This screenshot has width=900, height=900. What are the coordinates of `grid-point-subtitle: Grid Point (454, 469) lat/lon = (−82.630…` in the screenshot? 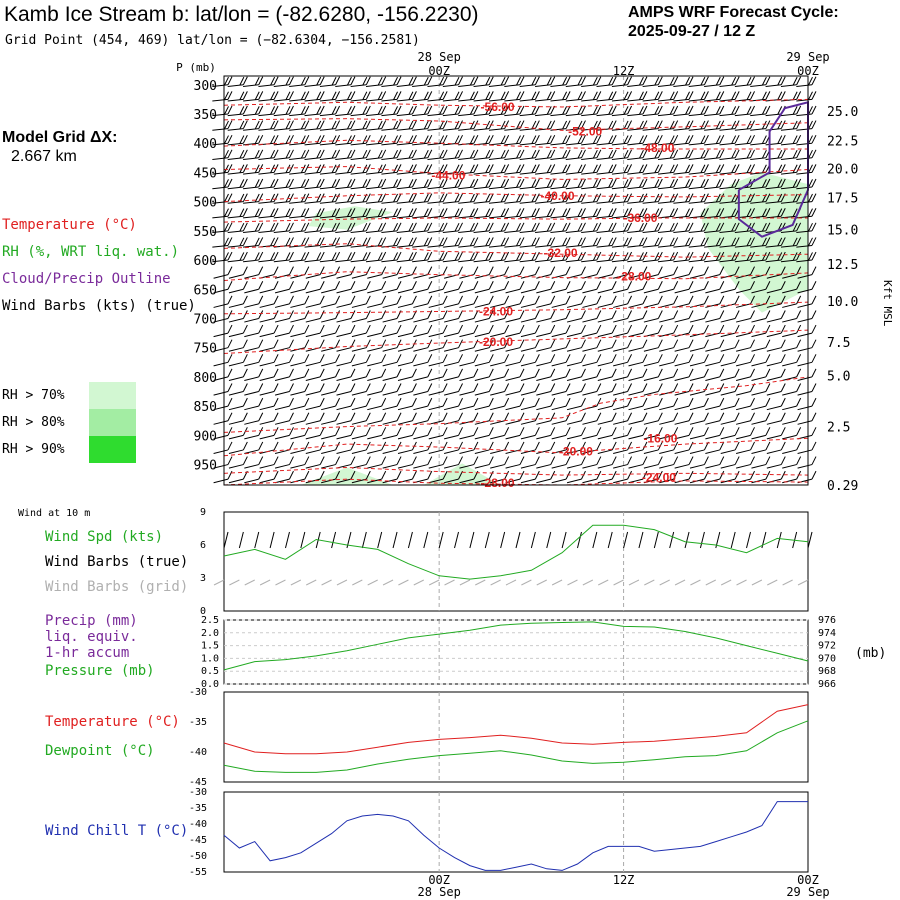 It's located at (212, 40).